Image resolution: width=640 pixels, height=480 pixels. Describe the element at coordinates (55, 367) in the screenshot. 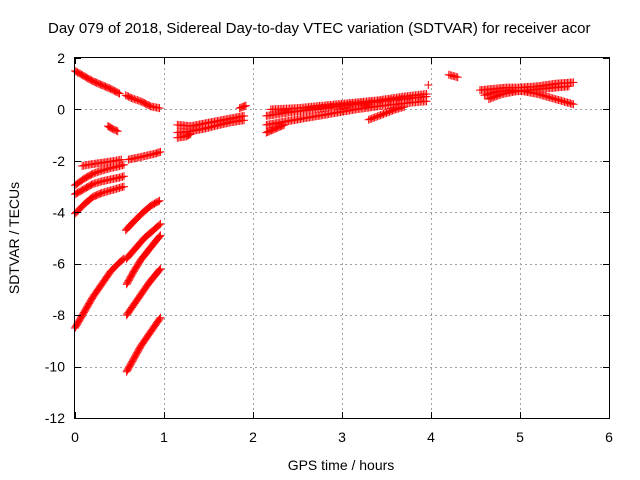

I see `y-tick-label: -10` at that location.